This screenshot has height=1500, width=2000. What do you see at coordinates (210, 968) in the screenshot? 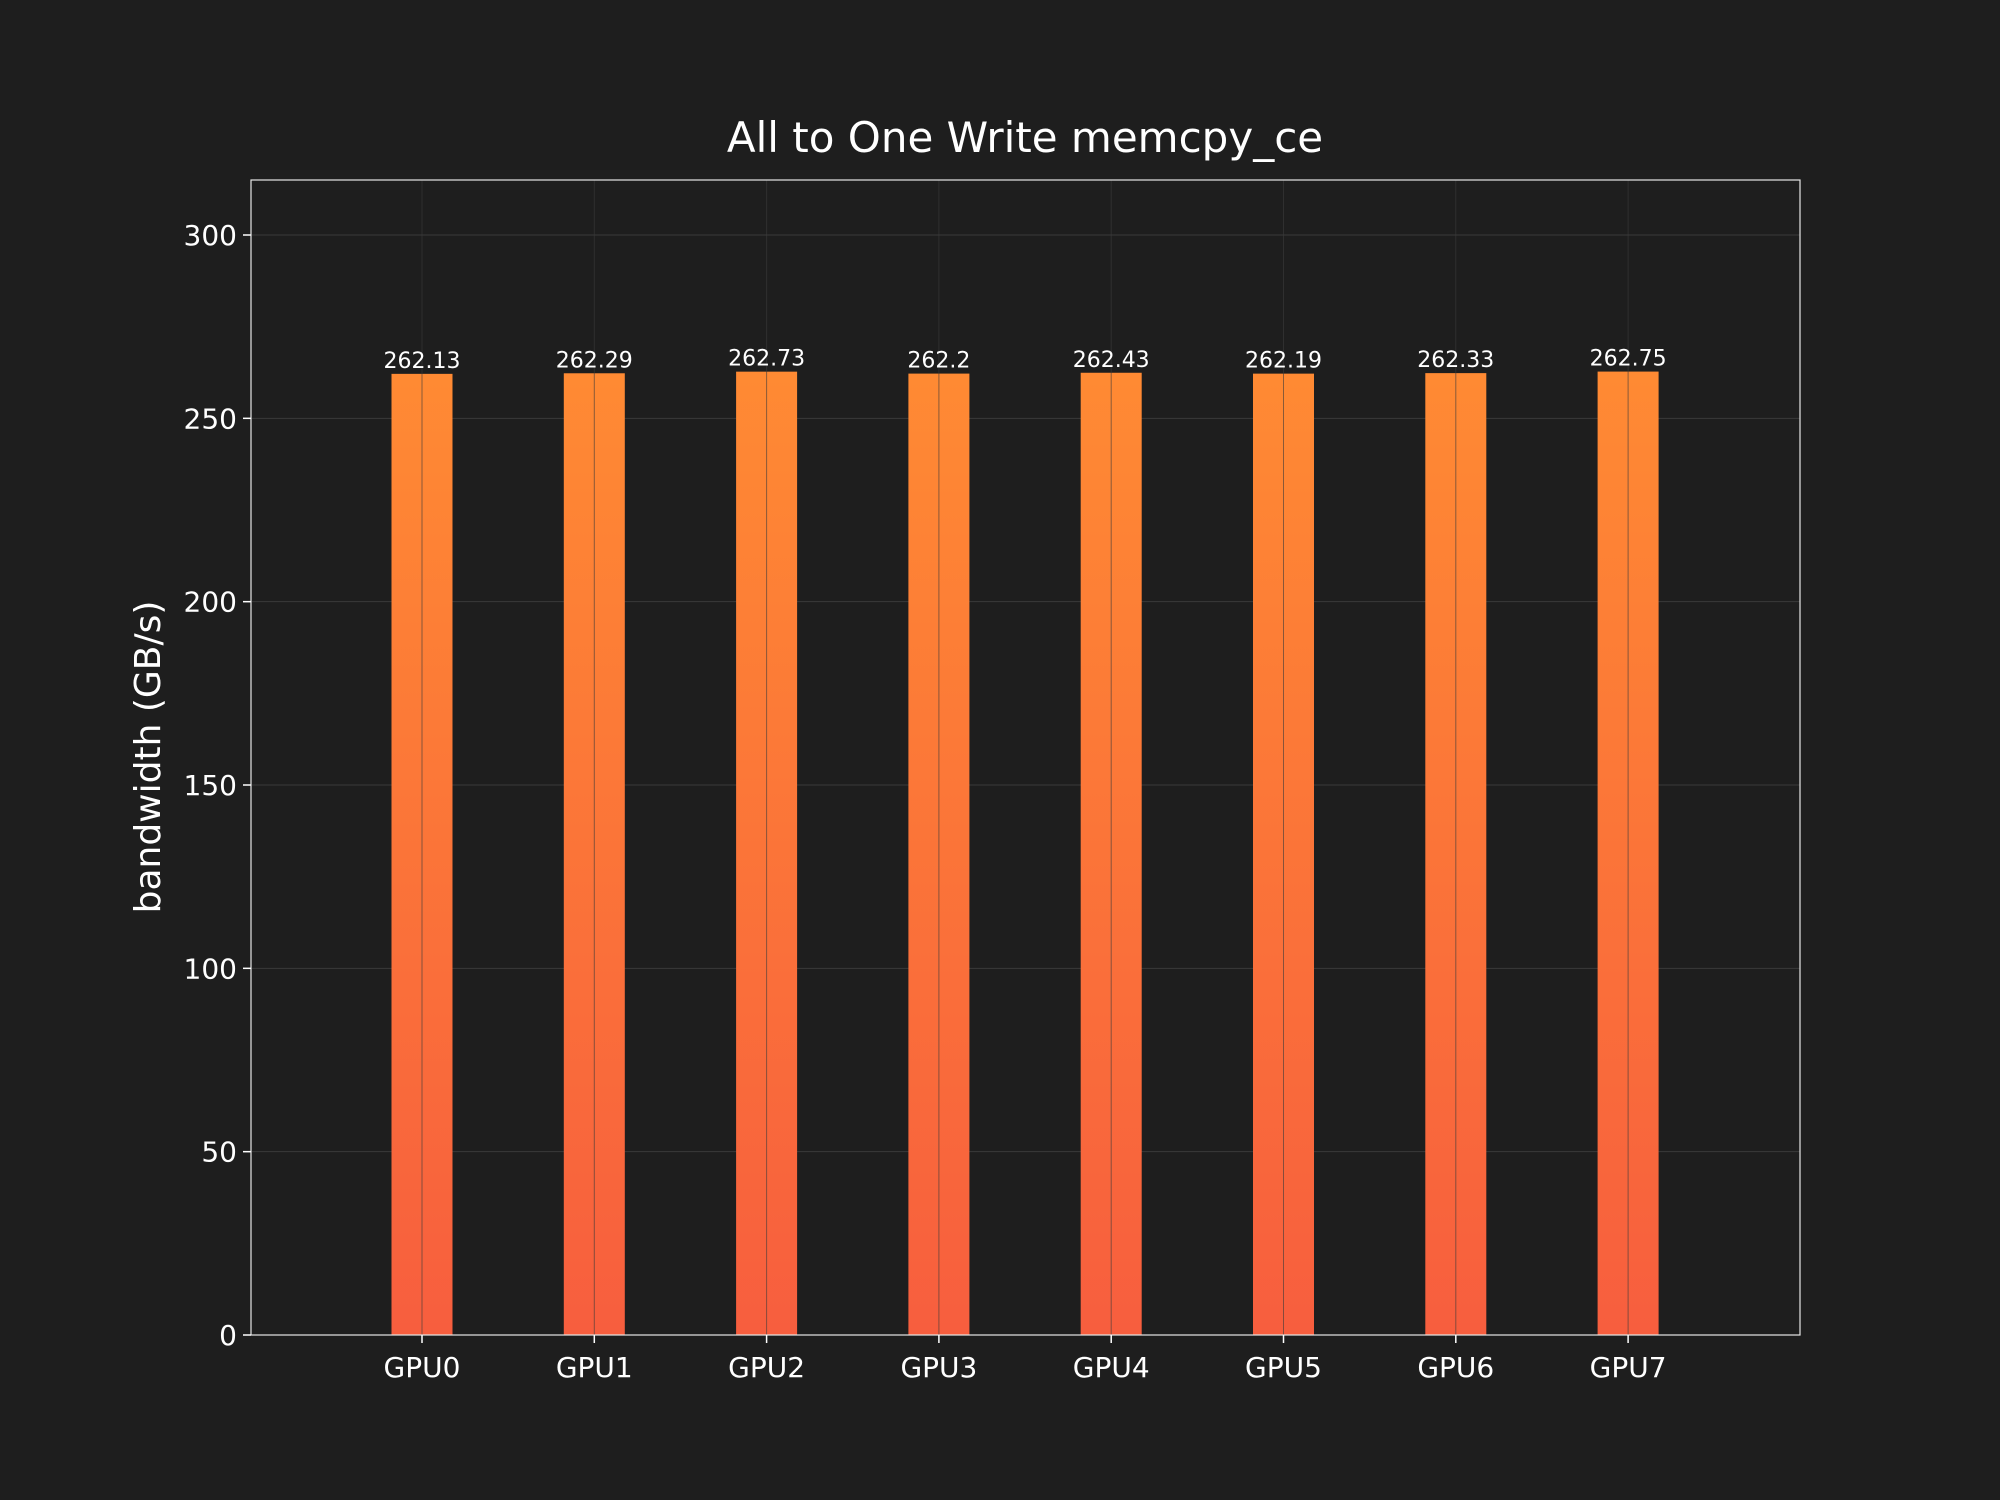
I see `y-tick-label: 100` at bounding box center [210, 968].